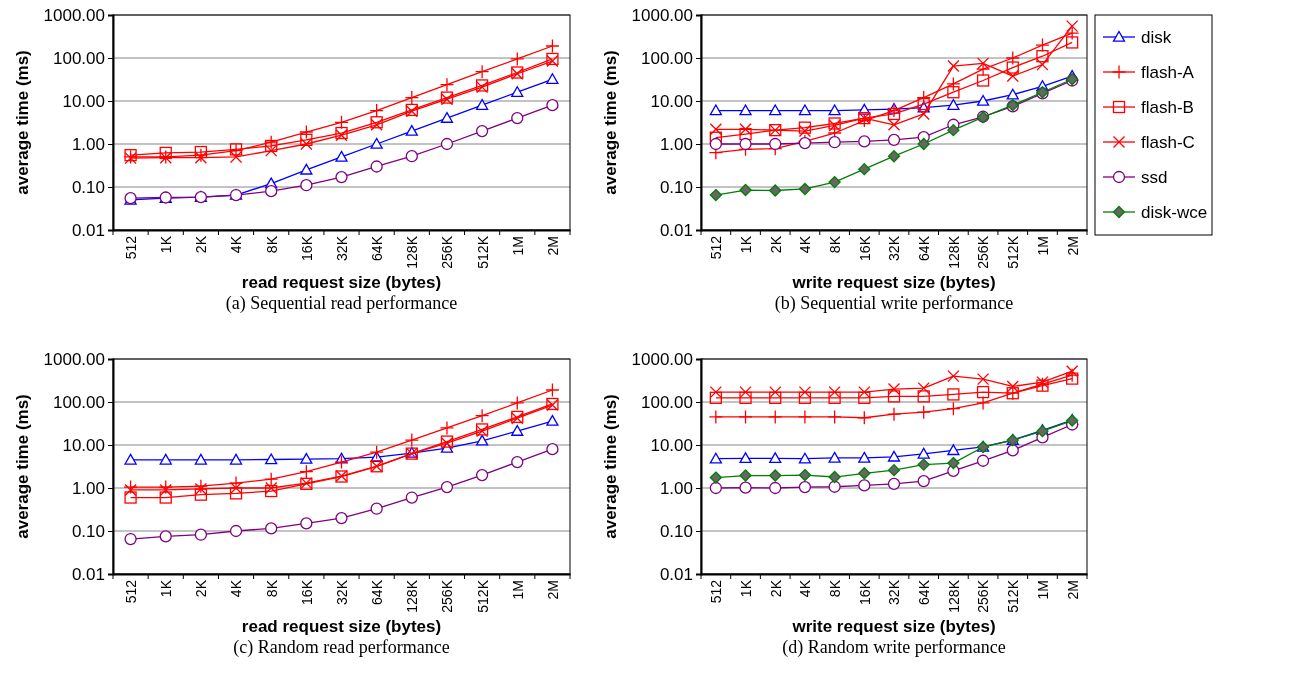 The image size is (1313, 683). I want to click on text: (b) Sequential write performance, so click(894, 303).